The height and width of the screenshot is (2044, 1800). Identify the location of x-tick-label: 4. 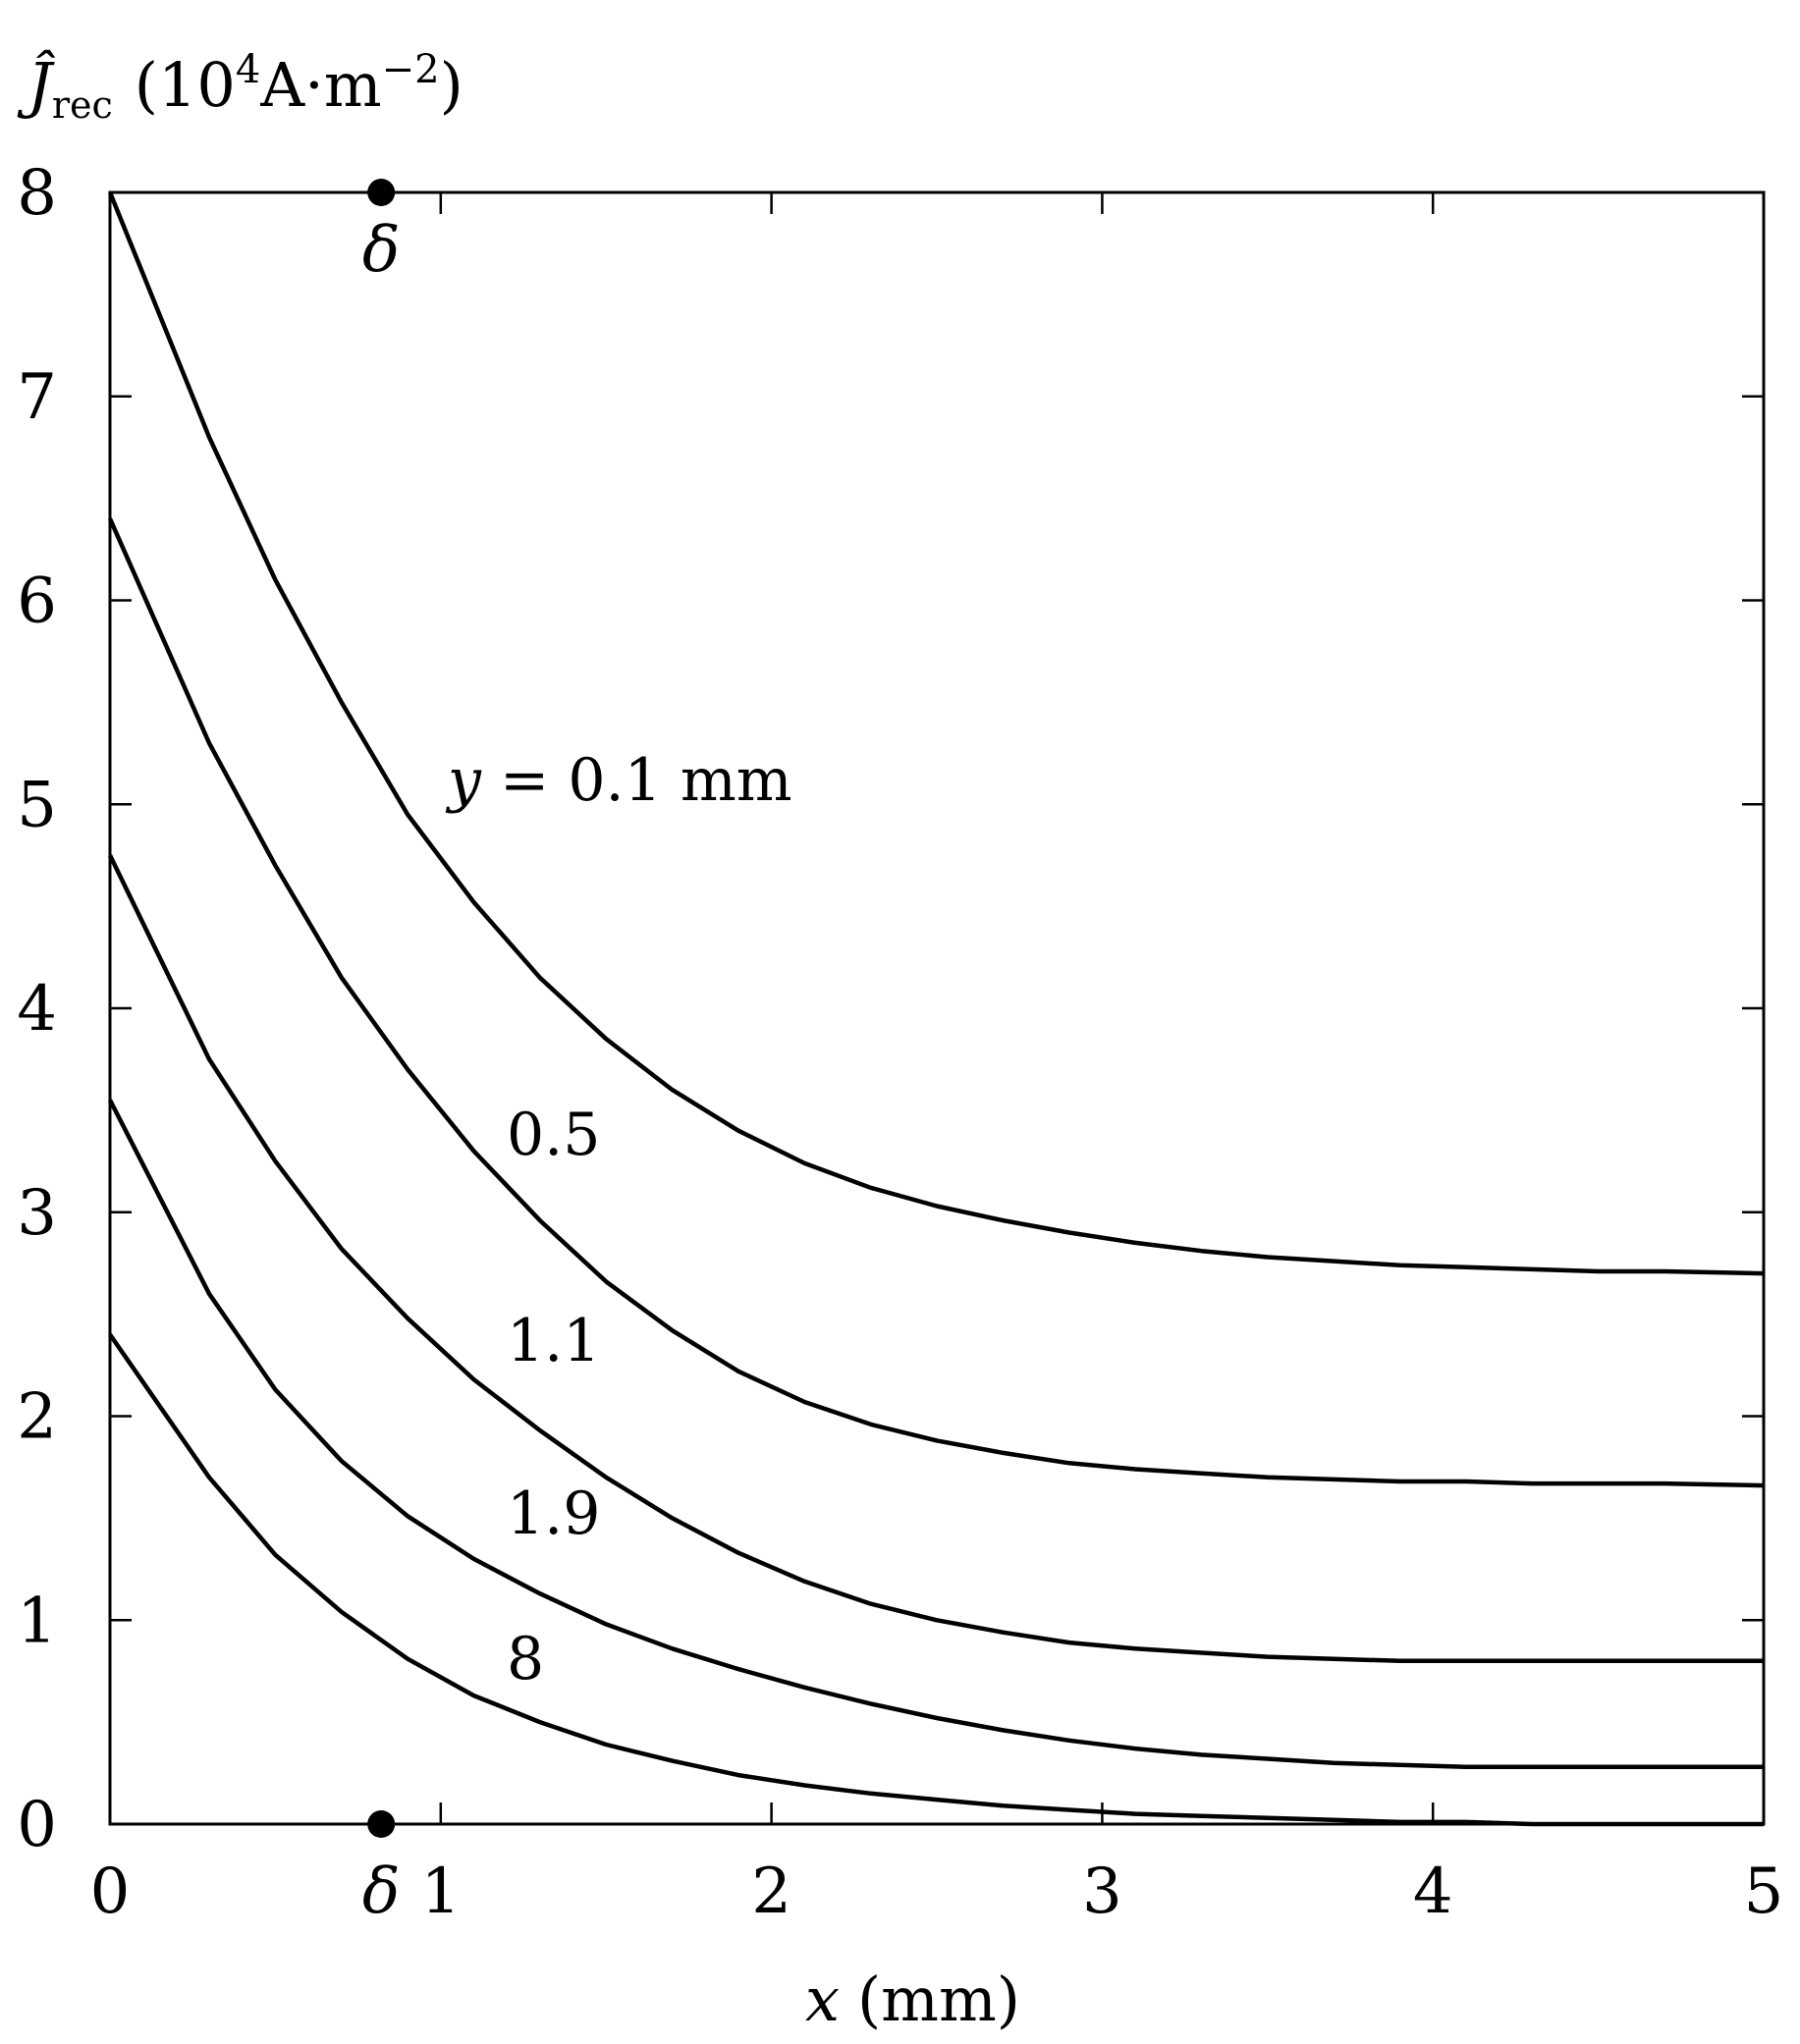
(1433, 1892).